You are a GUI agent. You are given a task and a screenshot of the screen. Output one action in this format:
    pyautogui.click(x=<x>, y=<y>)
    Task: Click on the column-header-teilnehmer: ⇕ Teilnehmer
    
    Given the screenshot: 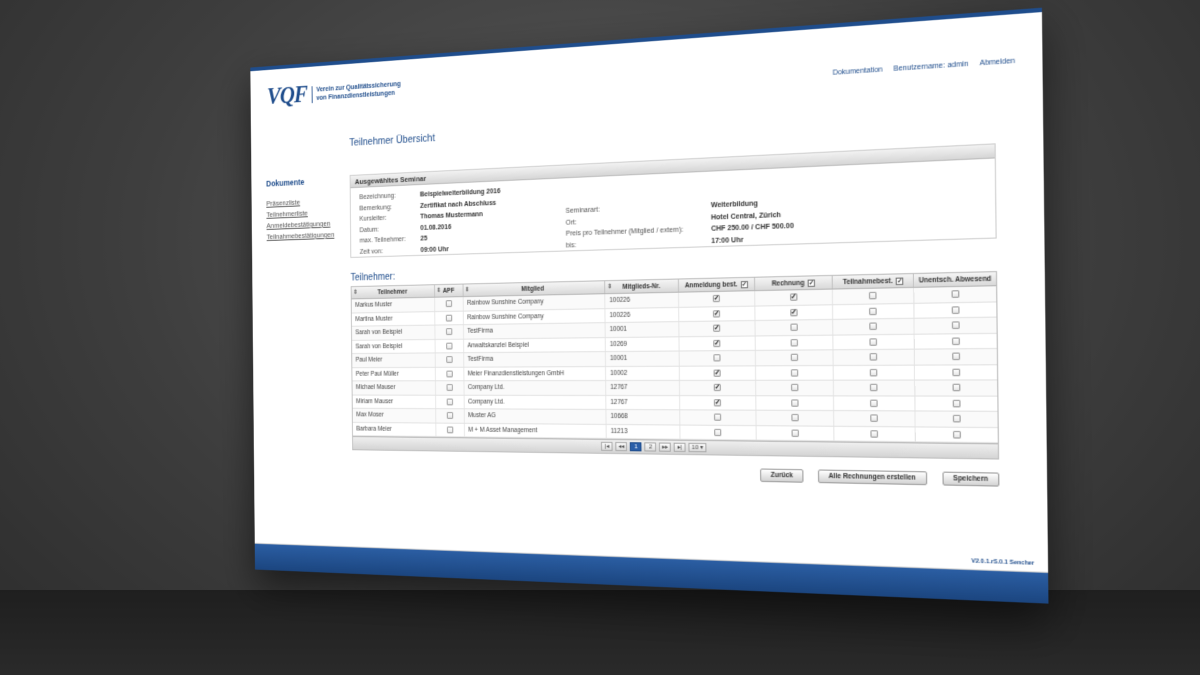 What is the action you would take?
    pyautogui.click(x=393, y=292)
    